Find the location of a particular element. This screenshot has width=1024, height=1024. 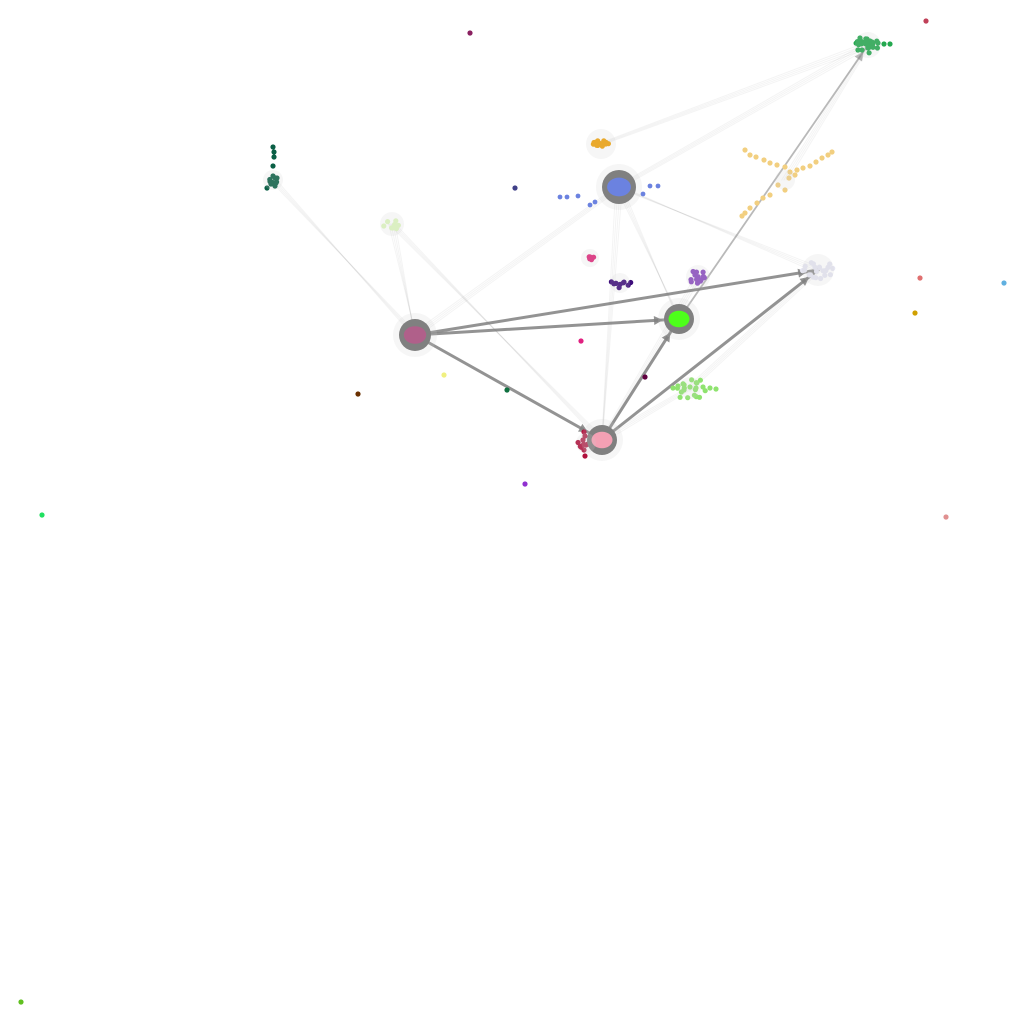

hub-lightgreen-halo is located at coordinates (392, 224).